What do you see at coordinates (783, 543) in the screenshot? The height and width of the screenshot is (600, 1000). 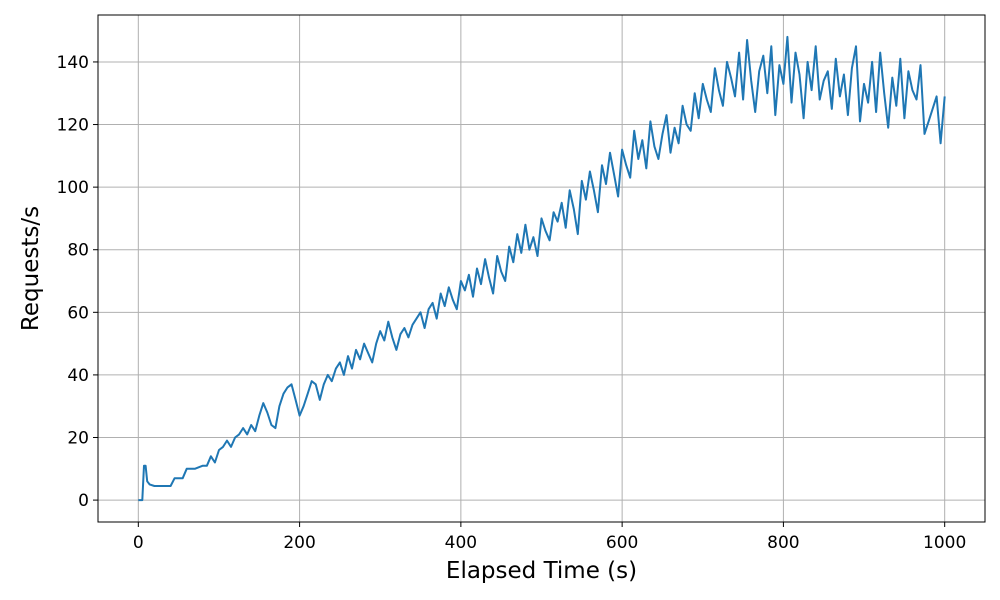 I see `x-tick-label: 800` at bounding box center [783, 543].